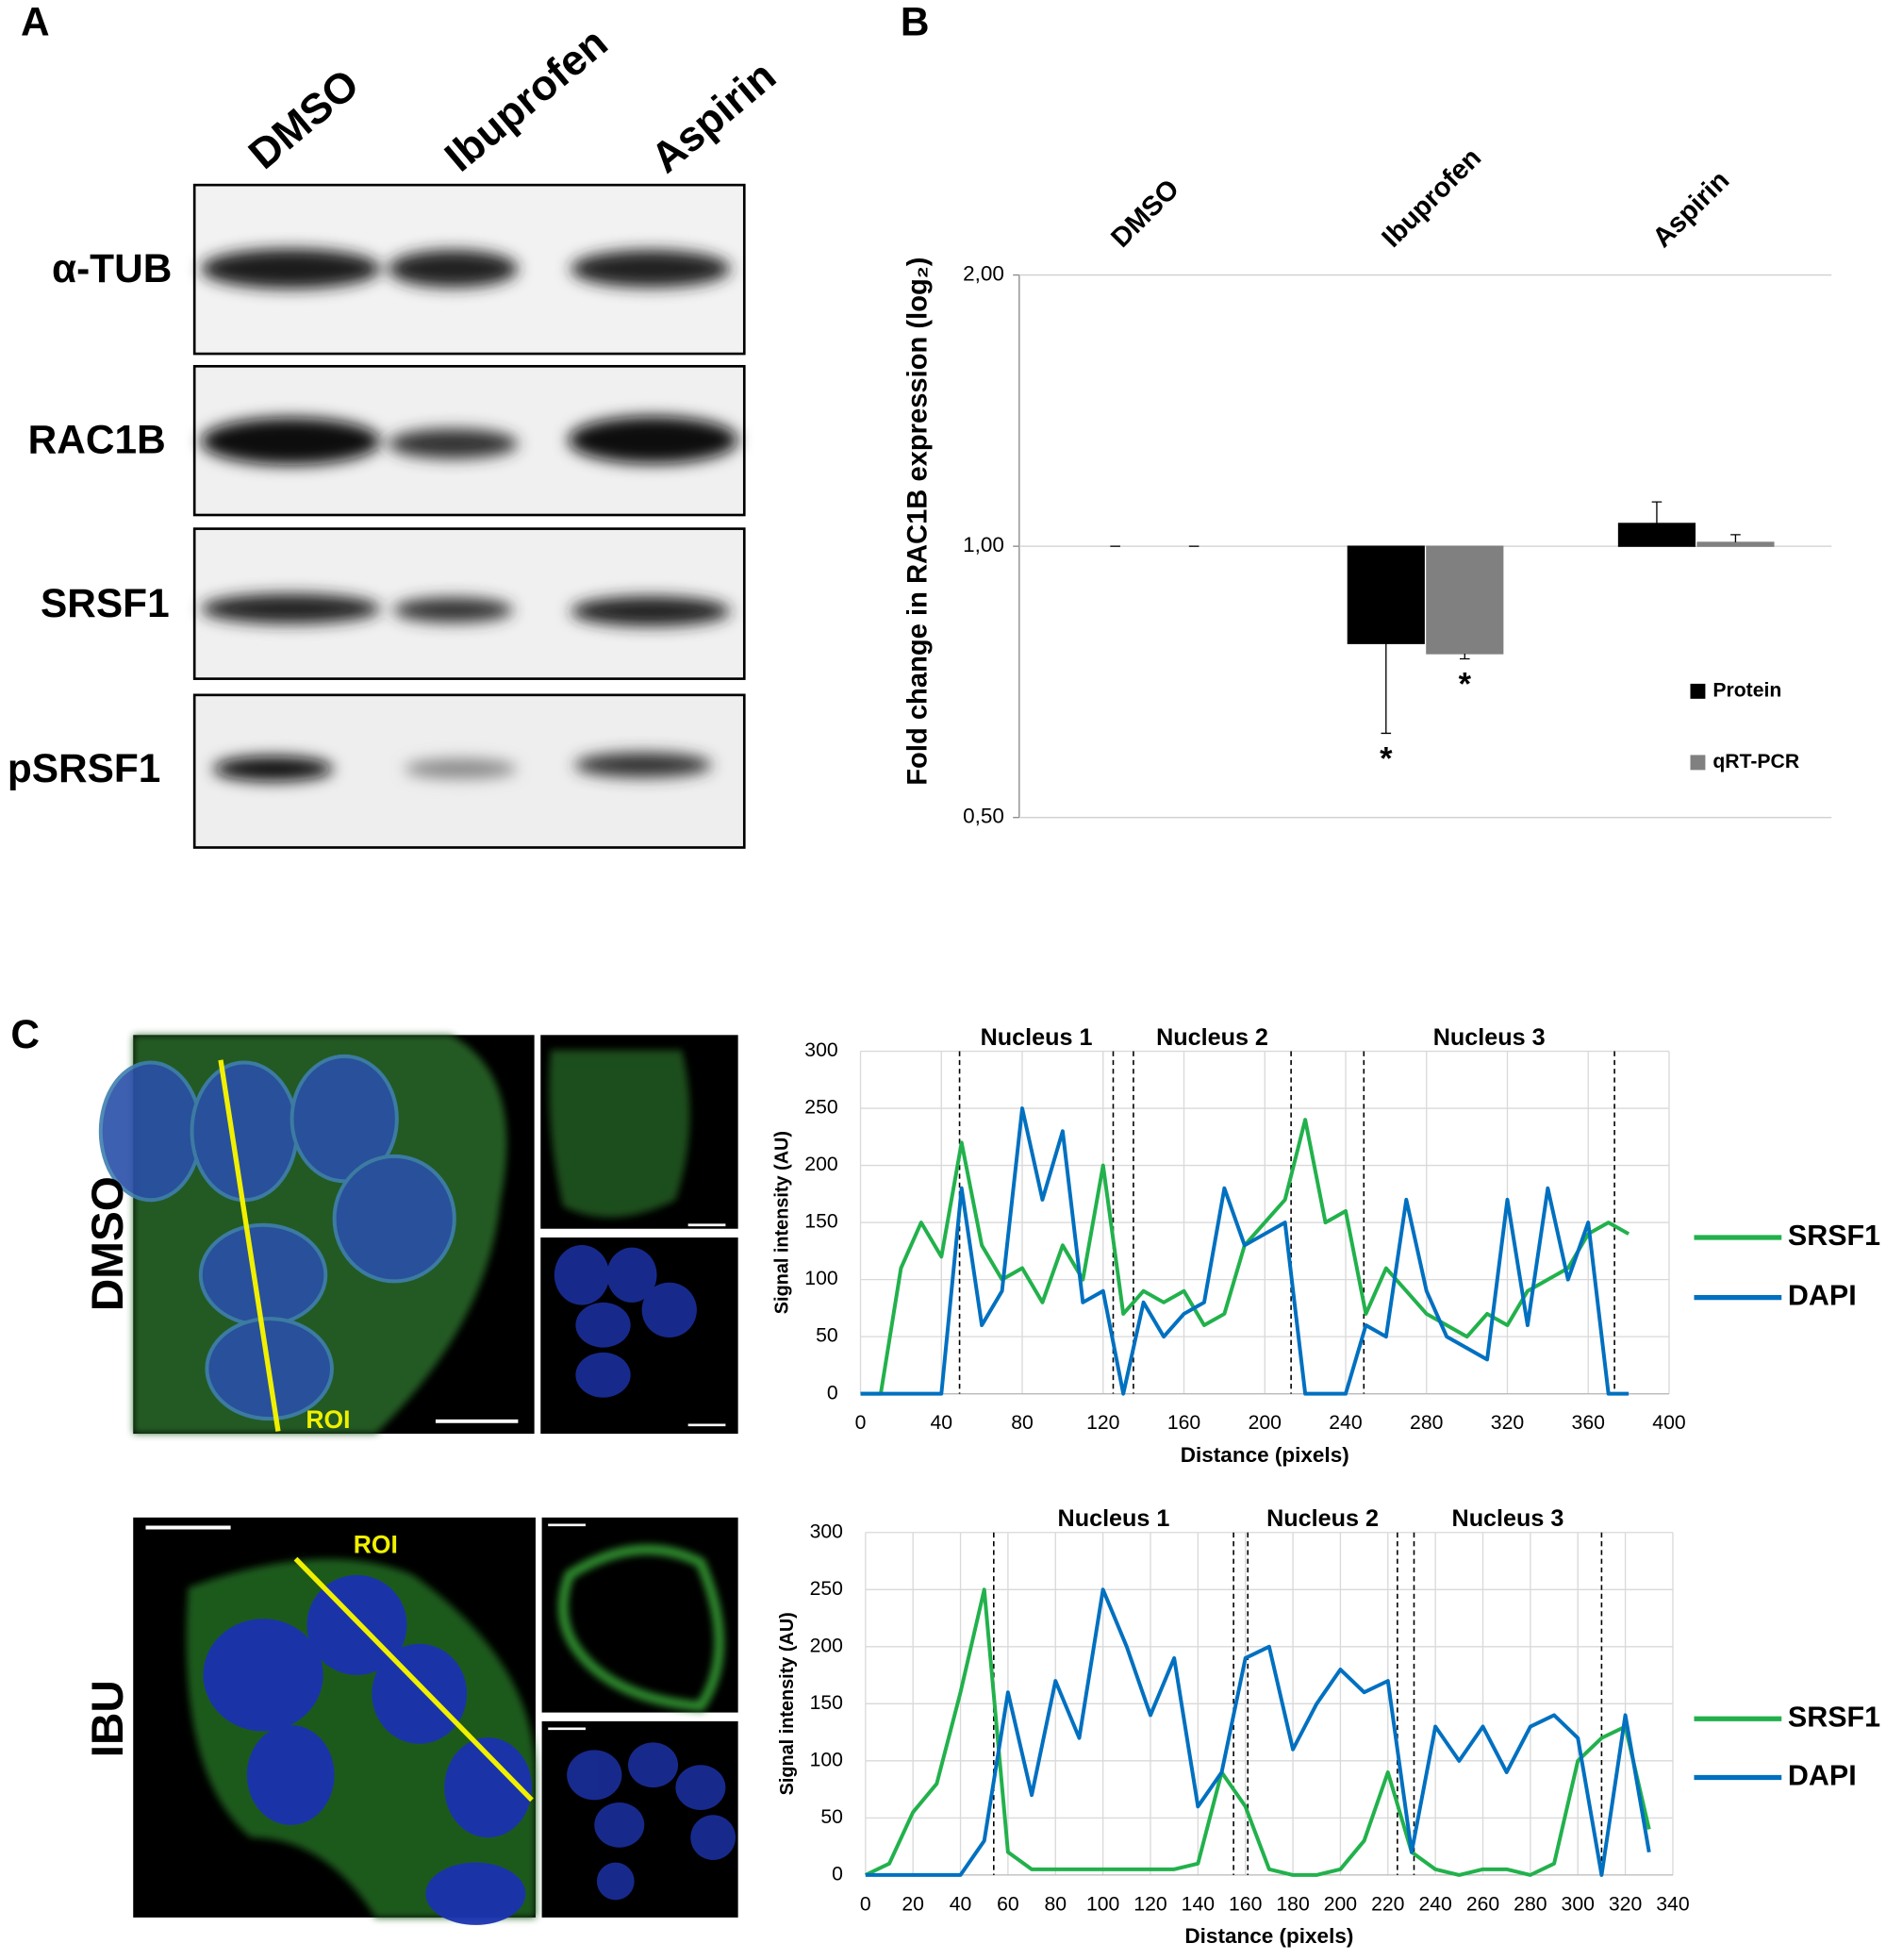 This screenshot has width=1886, height=1960. I want to click on lane-label: DMSO, so click(304, 118).